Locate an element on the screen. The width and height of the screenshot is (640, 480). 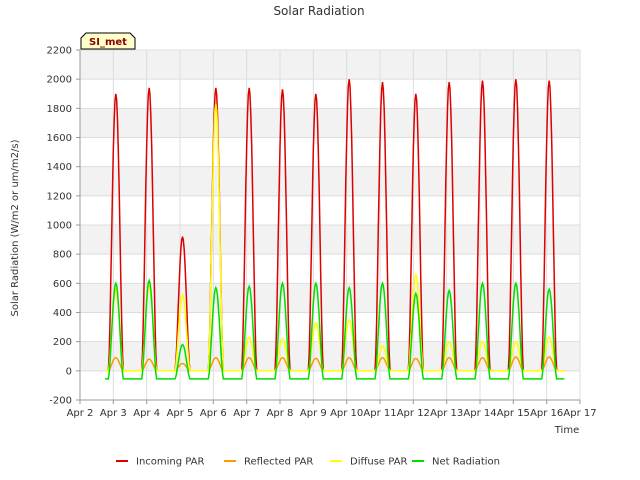
site-badge-box is located at coordinates (108, 41).